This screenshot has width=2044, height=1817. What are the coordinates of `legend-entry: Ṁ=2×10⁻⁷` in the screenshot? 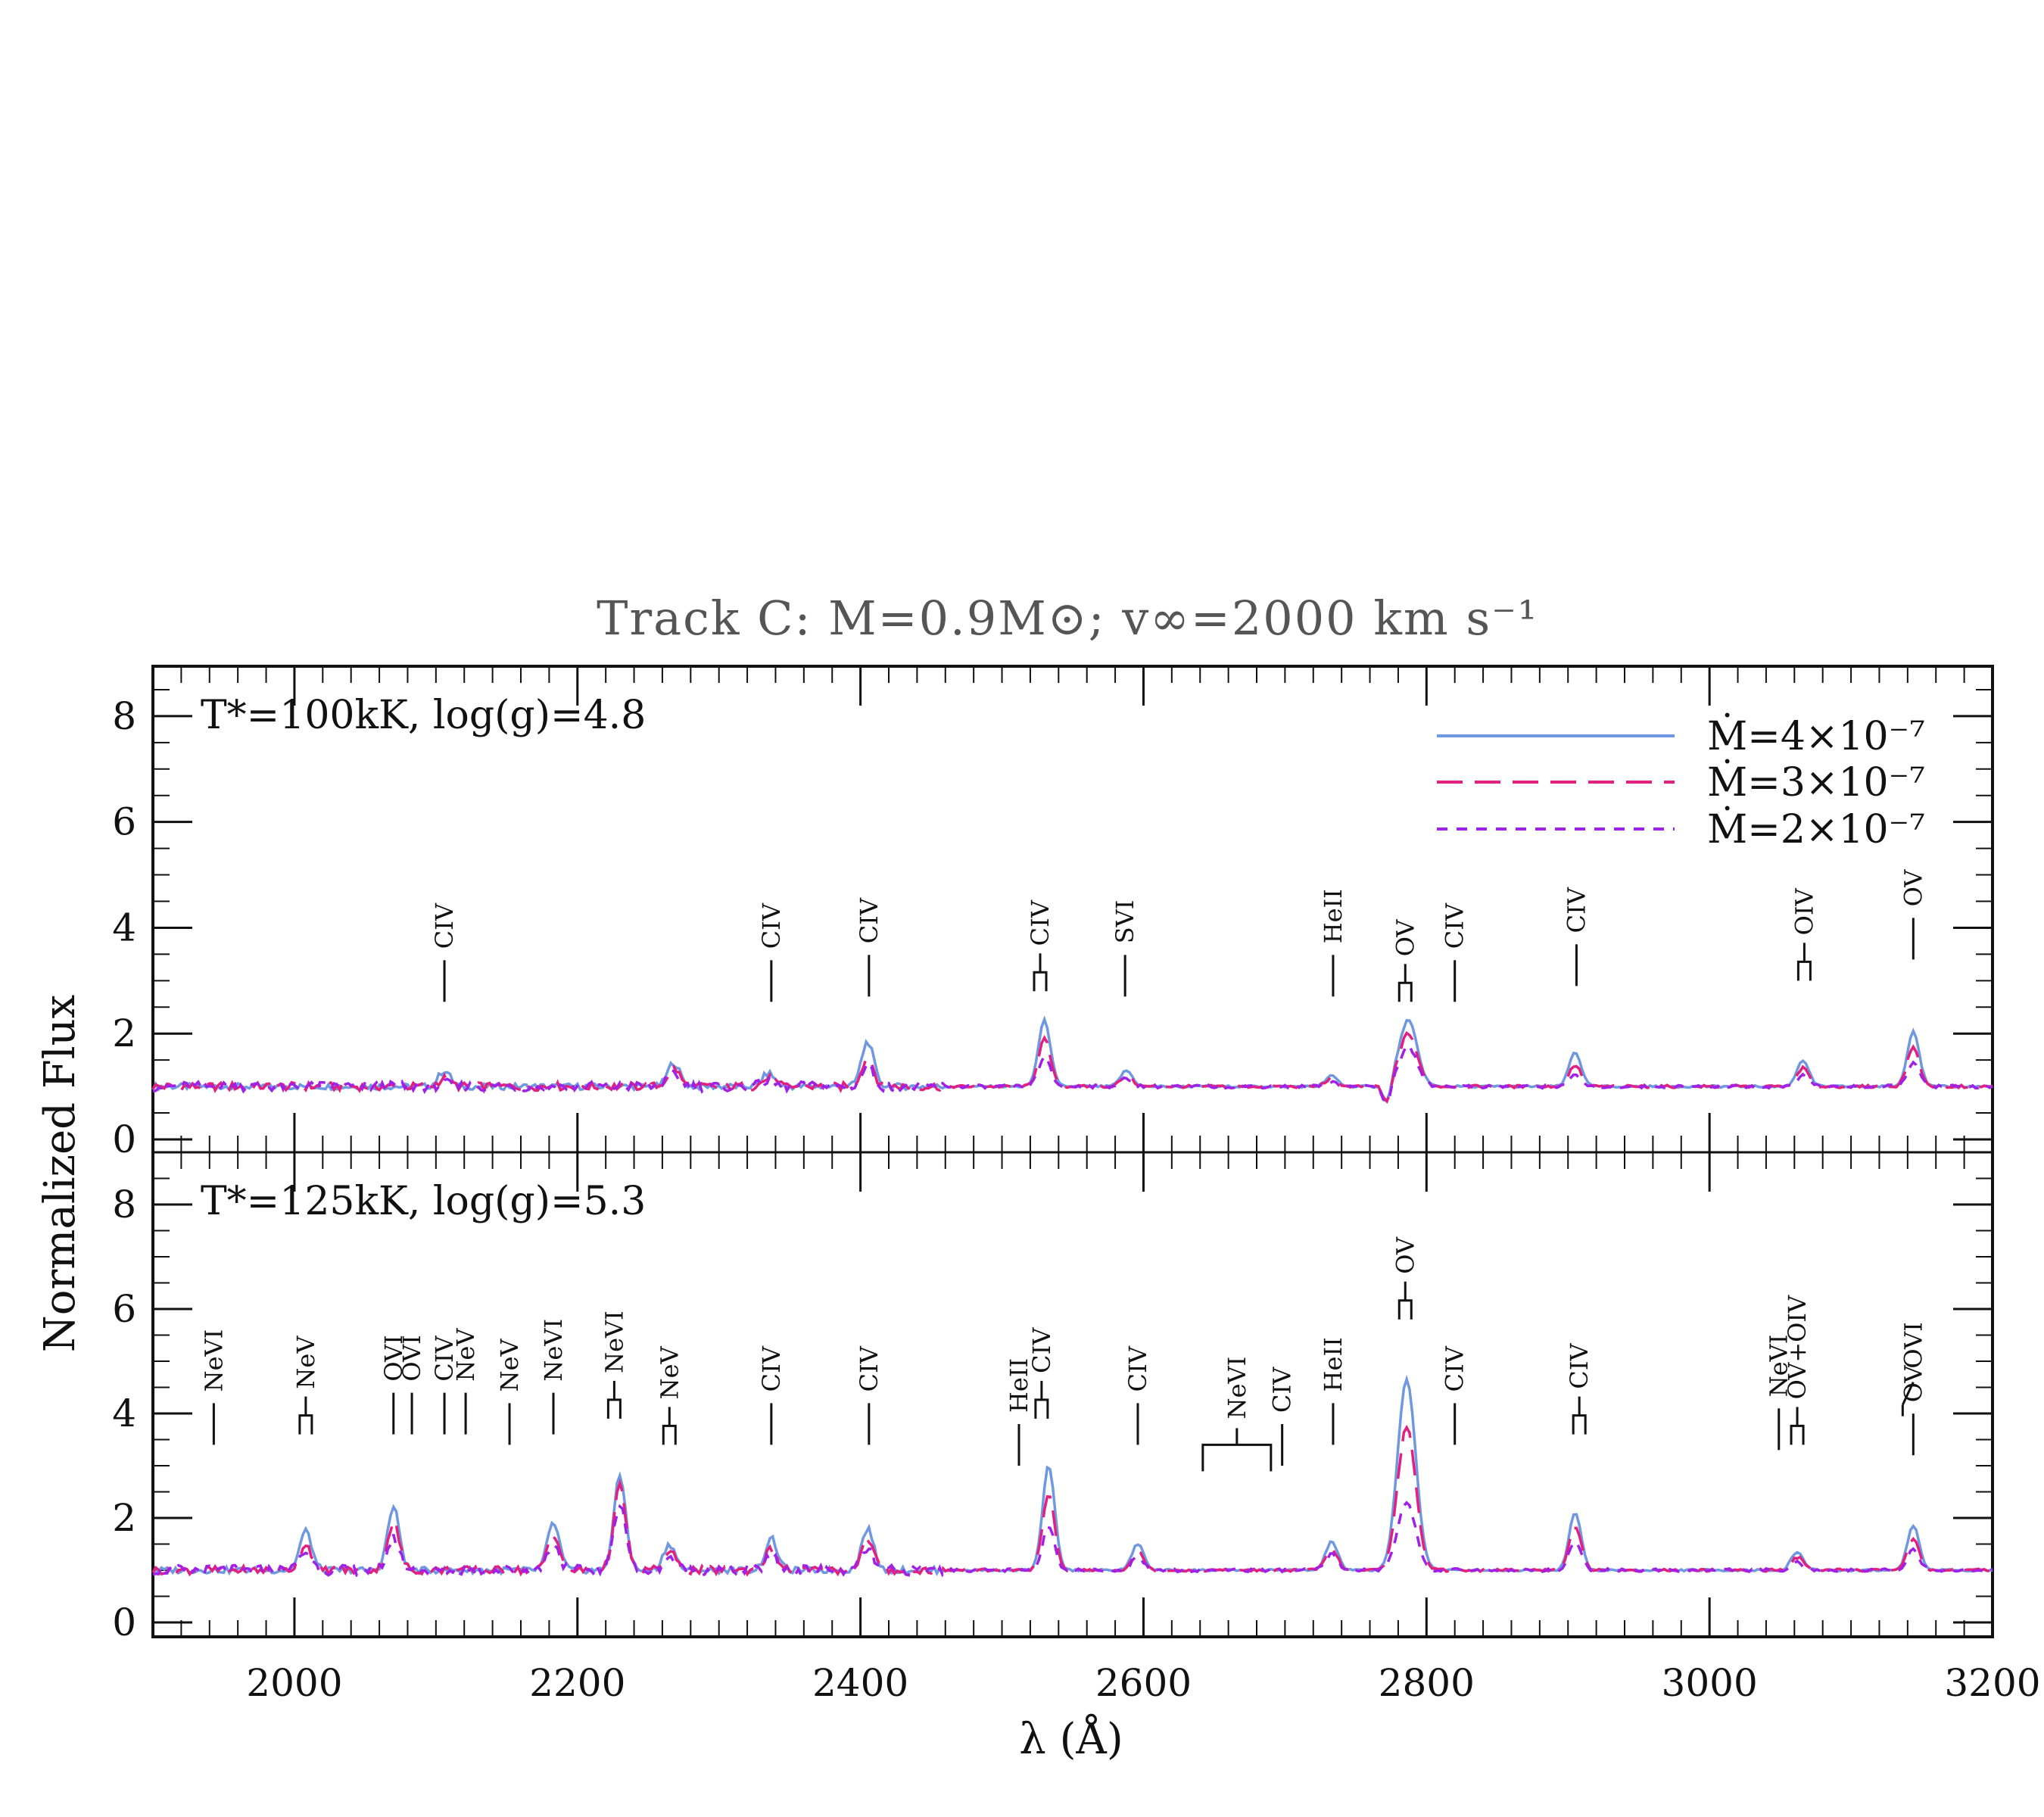 It's located at (1681, 829).